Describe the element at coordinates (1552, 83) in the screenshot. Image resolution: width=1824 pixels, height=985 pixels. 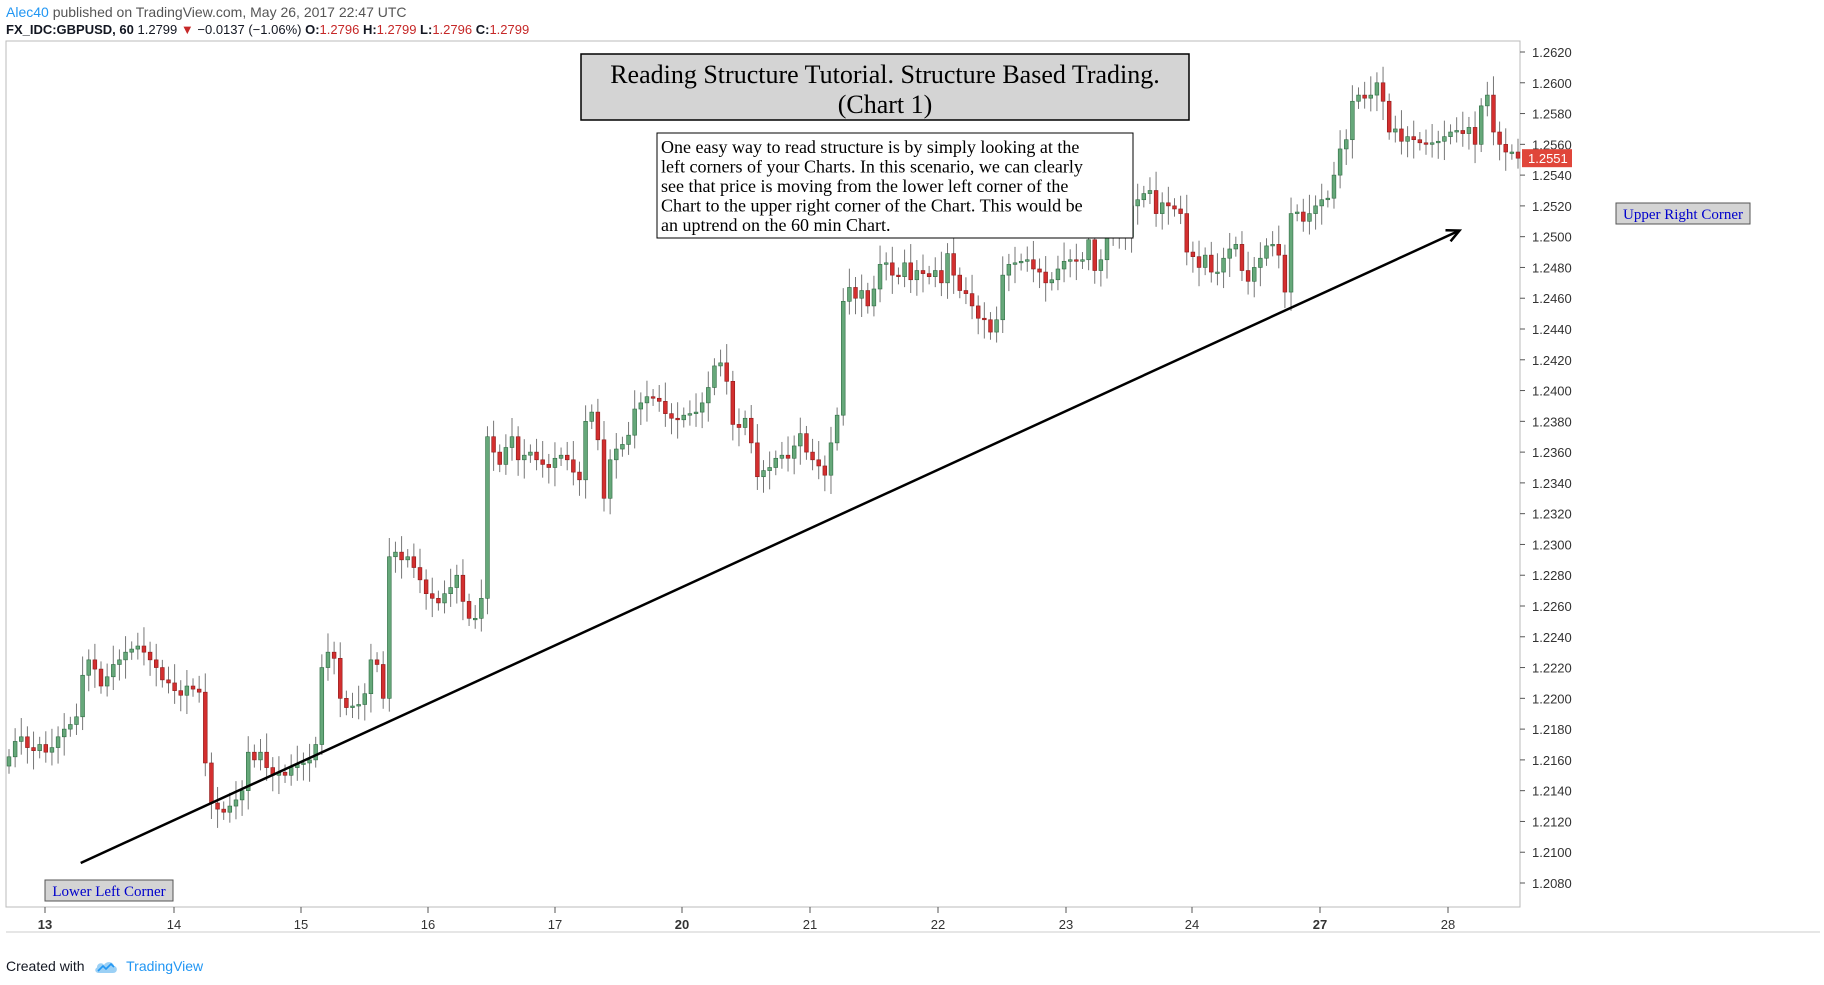
I see `price-tick-label: 1.2600` at that location.